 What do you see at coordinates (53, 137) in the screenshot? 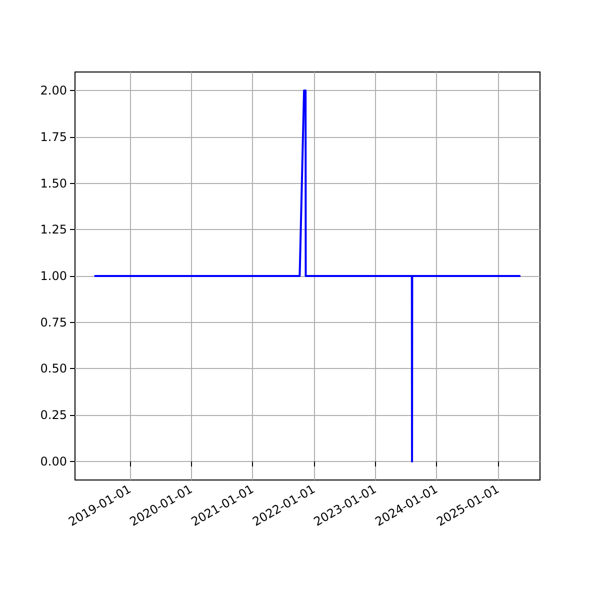
I see `y-tick-label: 1.75` at bounding box center [53, 137].